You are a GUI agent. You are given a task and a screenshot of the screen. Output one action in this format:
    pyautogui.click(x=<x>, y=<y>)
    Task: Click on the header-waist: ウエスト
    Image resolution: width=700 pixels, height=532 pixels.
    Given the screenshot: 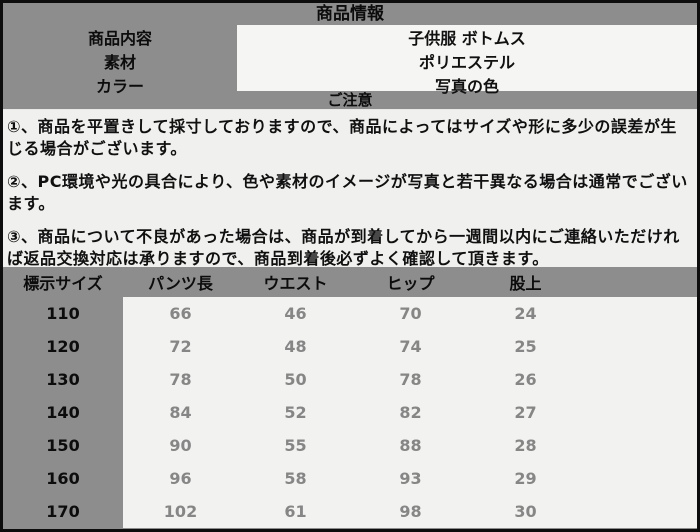 What is the action you would take?
    pyautogui.click(x=295, y=283)
    